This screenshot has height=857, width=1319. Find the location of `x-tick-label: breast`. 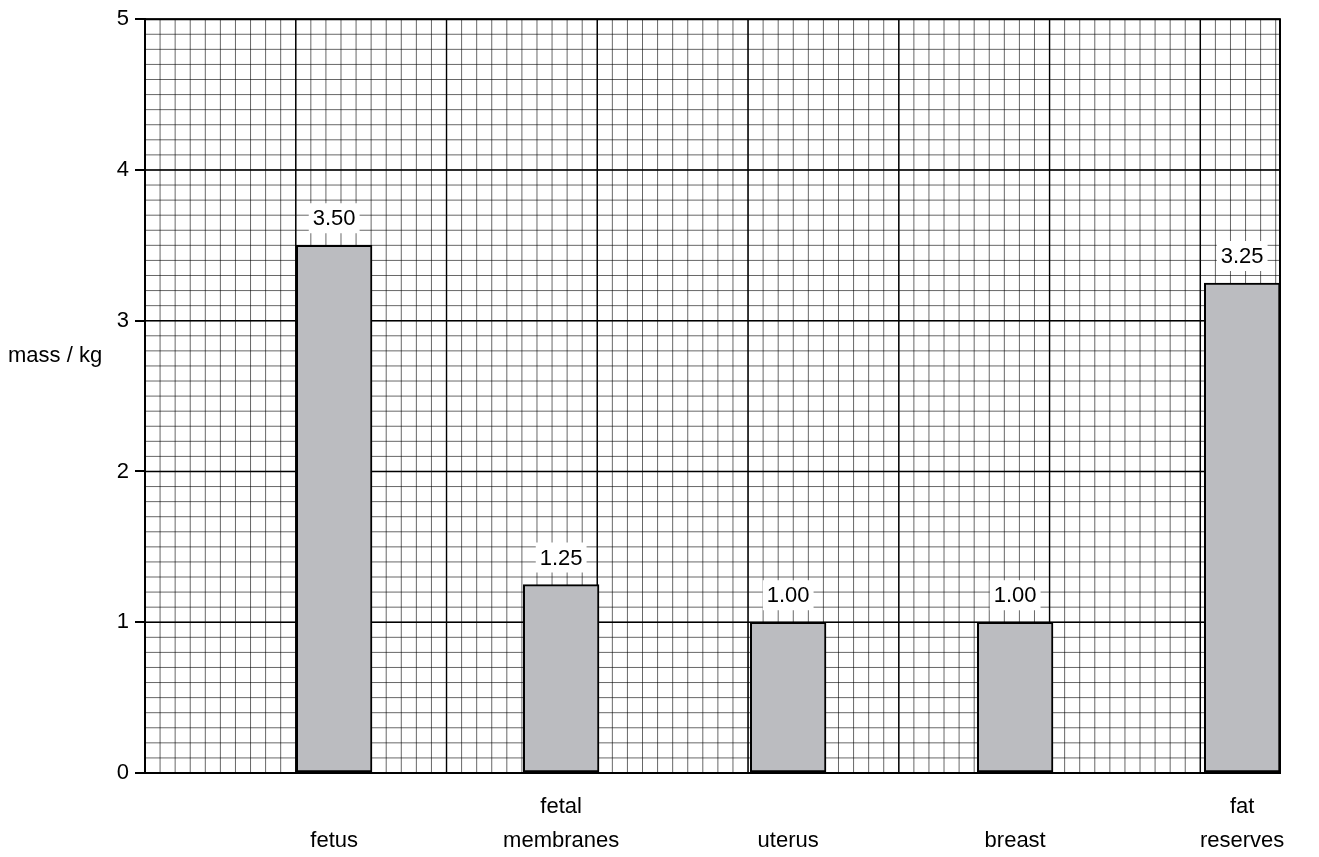

x-tick-label: breast is located at coordinates (1015, 839).